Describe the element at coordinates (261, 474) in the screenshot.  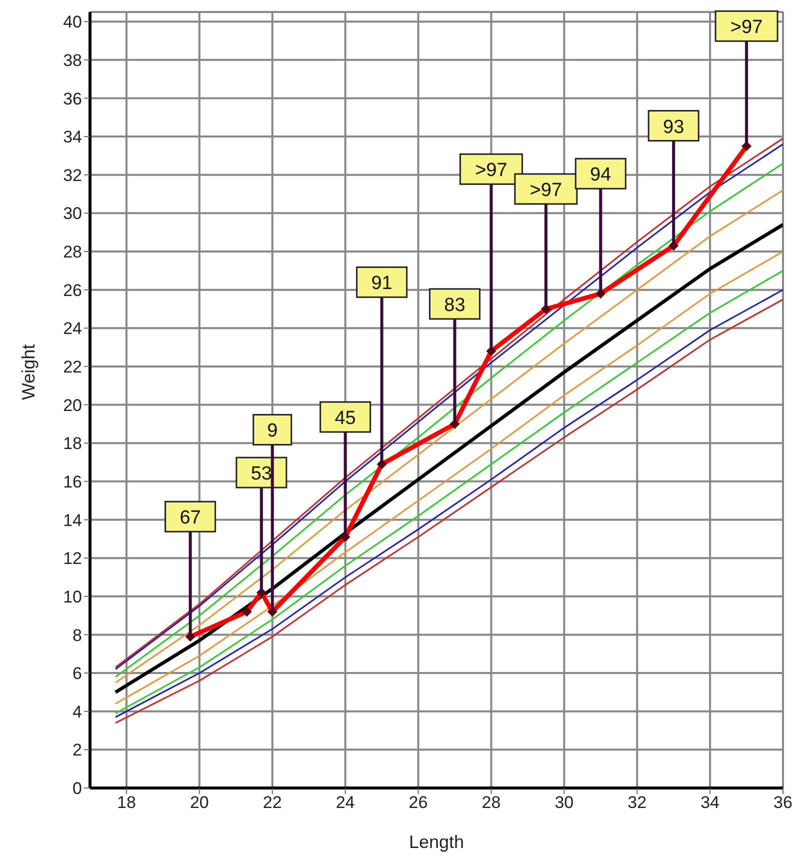
I see `annotation: 53` at that location.